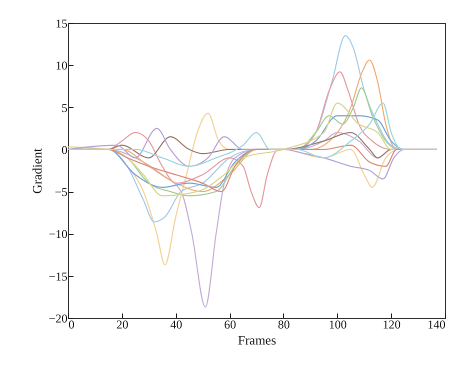 Image resolution: width=474 pixels, height=375 pixels. I want to click on x-tick-label: 100, so click(337, 325).